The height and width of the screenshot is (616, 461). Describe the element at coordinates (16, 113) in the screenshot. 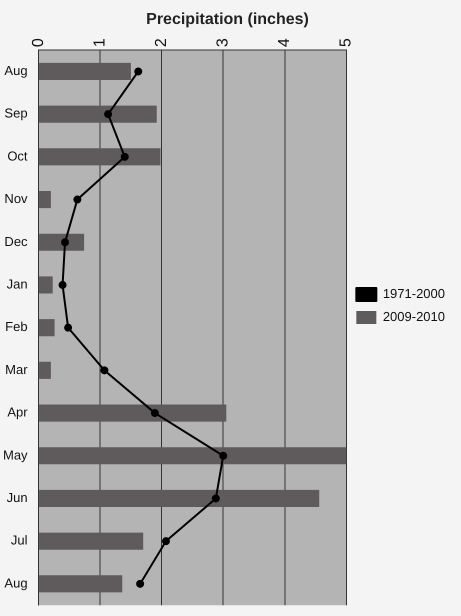

I see `y-tick-label: Sep` at that location.